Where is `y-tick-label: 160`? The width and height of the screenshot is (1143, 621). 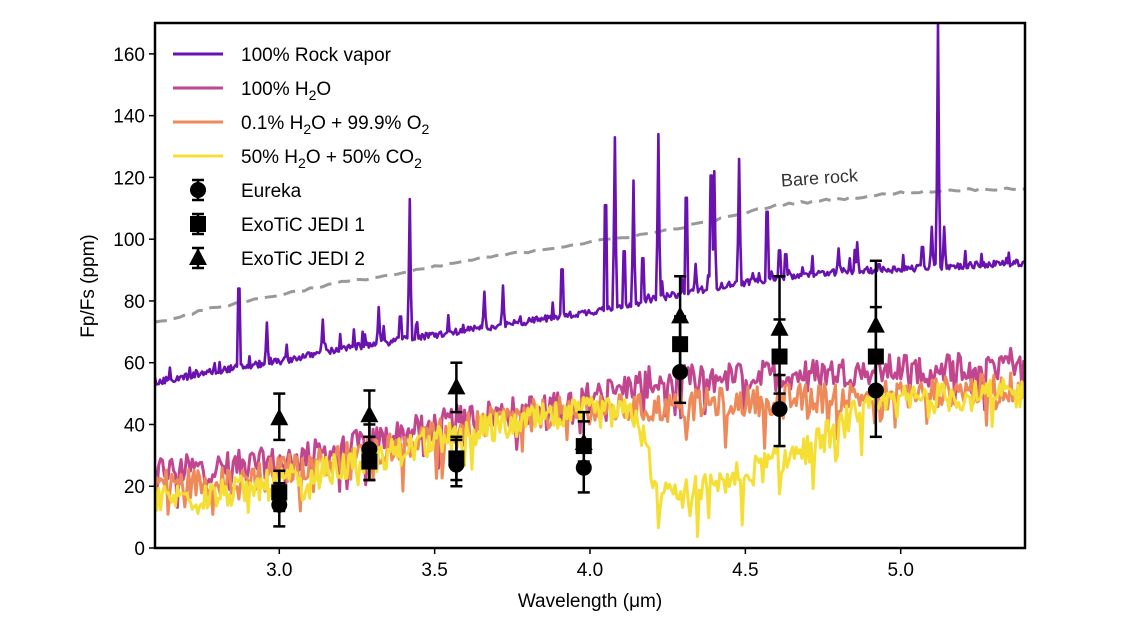
y-tick-label: 160 is located at coordinates (129, 55).